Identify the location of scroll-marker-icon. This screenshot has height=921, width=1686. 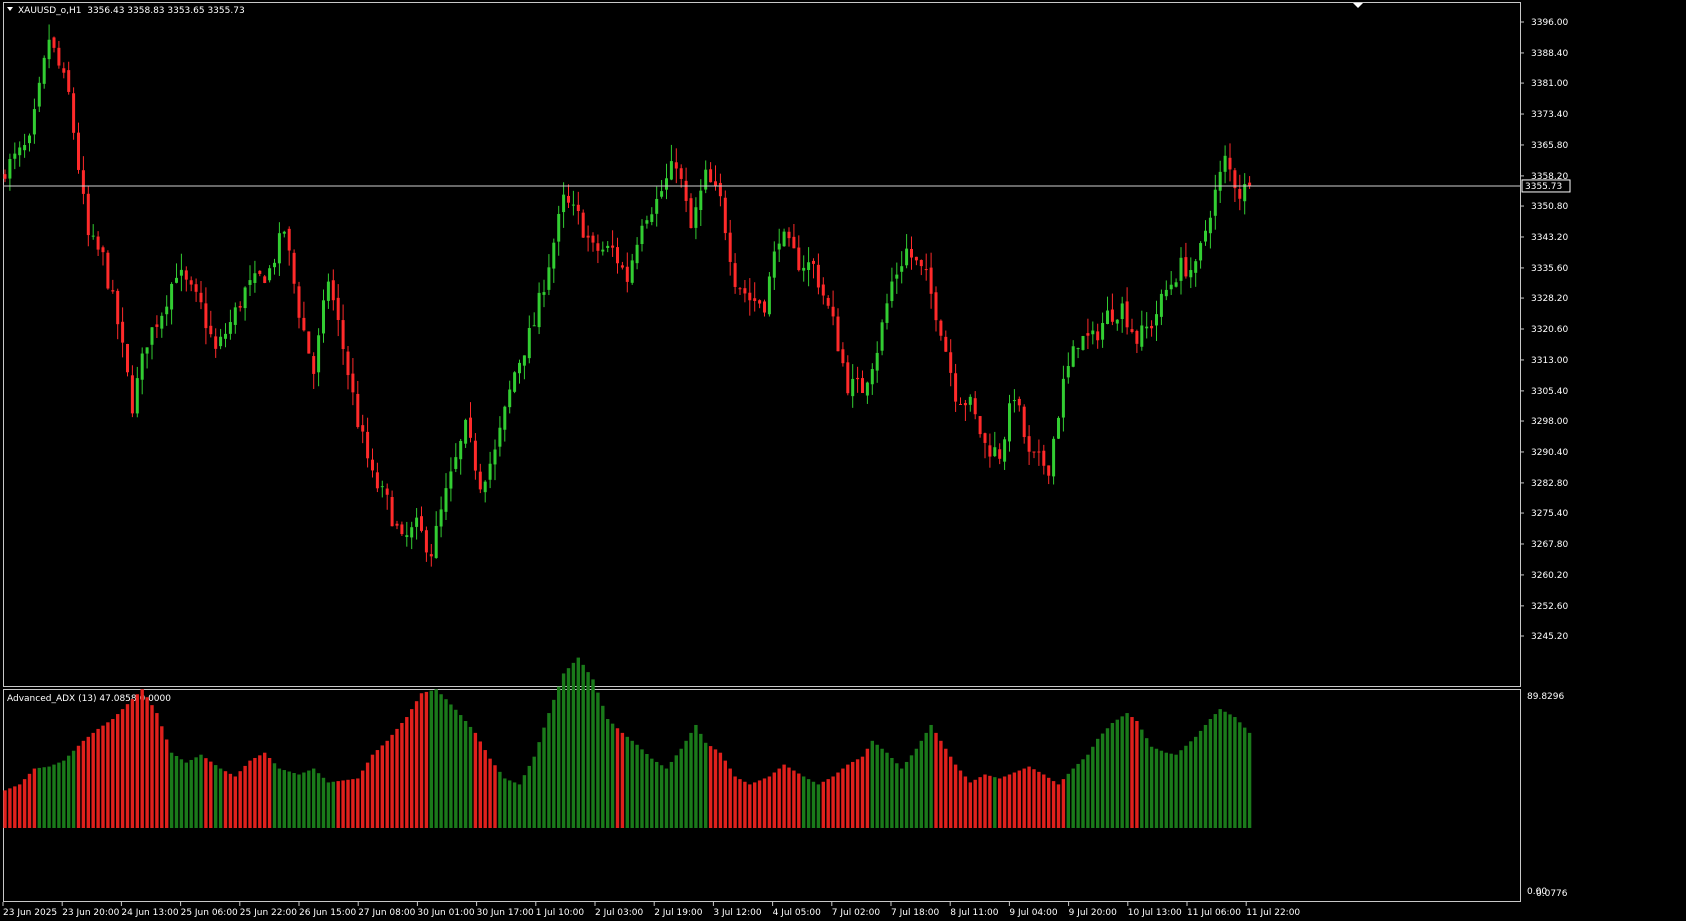
(1358, 5).